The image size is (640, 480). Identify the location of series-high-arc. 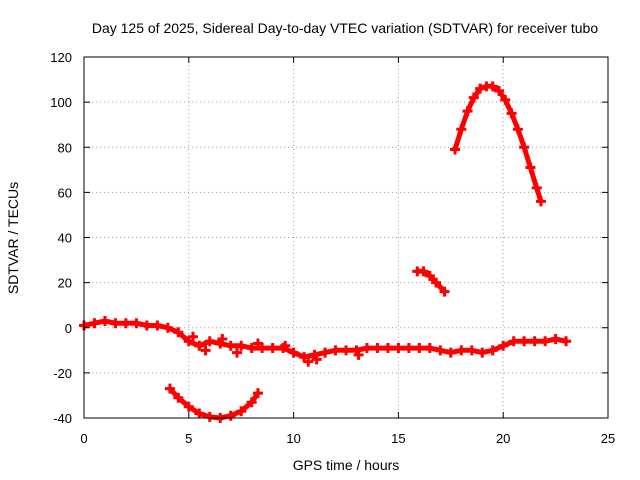
(497, 144).